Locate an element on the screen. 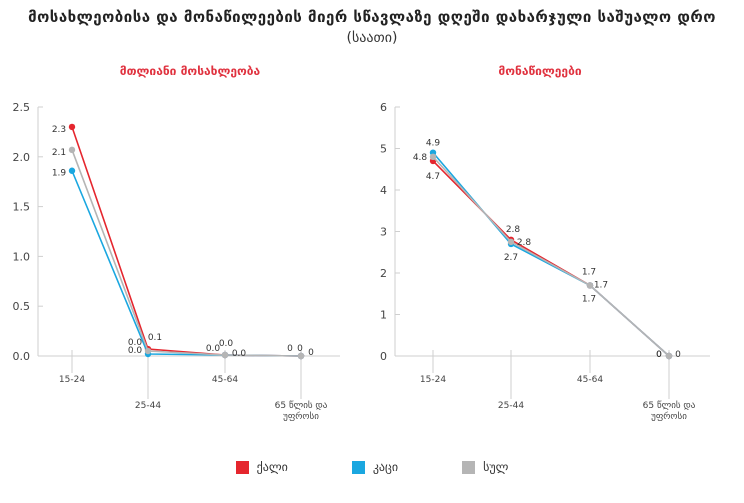  panel-title-population: მთლიანი მოსახლეობა is located at coordinates (190, 71).